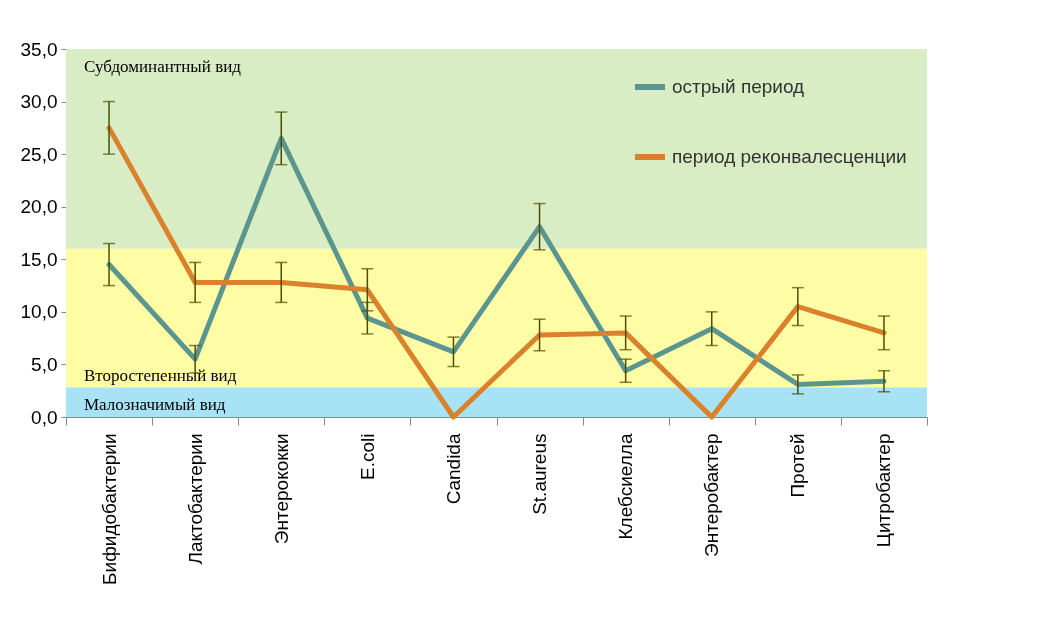  I want to click on x-tick-label: Цитробактер, so click(884, 490).